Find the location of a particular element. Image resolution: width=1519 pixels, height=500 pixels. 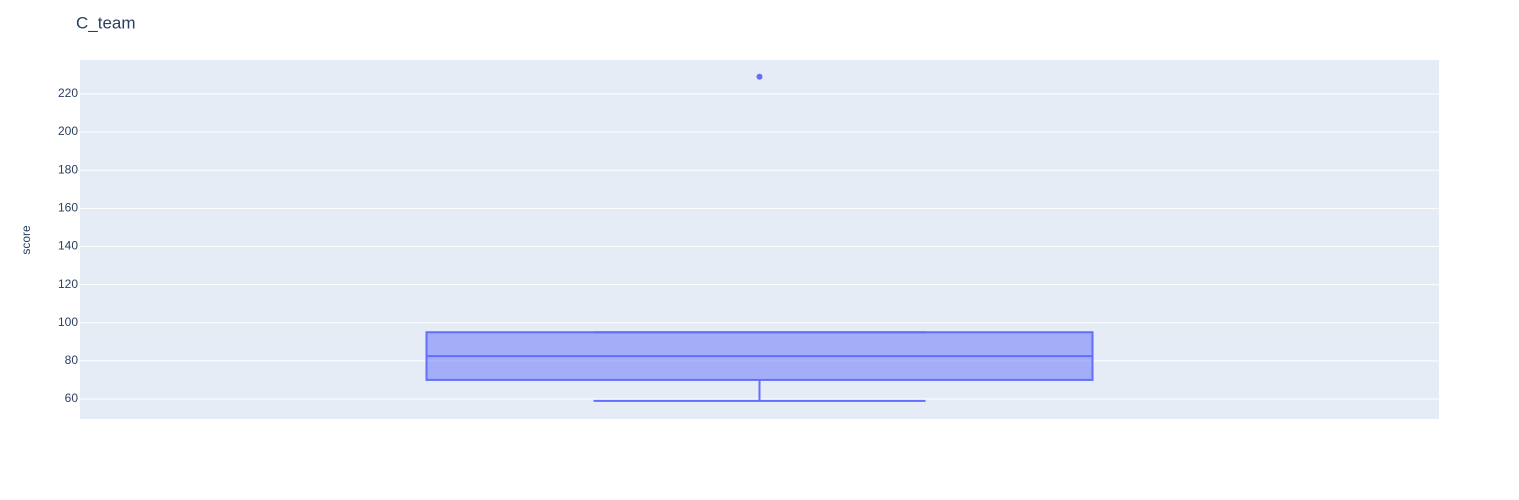

y-tick-label: 180 is located at coordinates (68, 169).